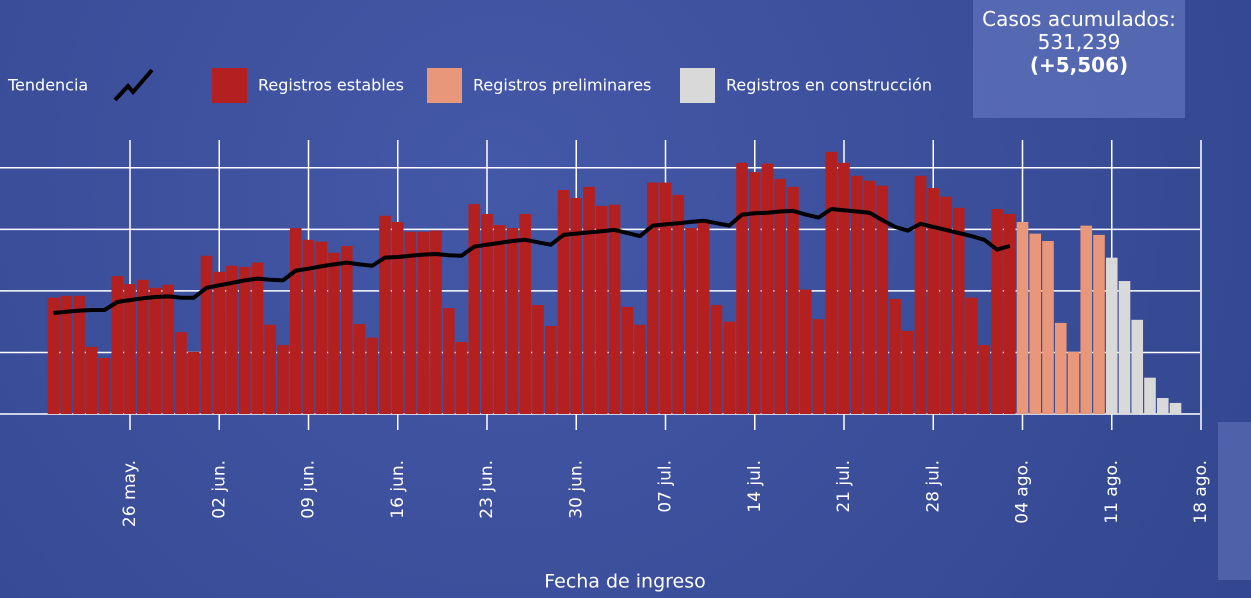 The image size is (1251, 598). I want to click on x-tick-label: 02 jun., so click(219, 489).